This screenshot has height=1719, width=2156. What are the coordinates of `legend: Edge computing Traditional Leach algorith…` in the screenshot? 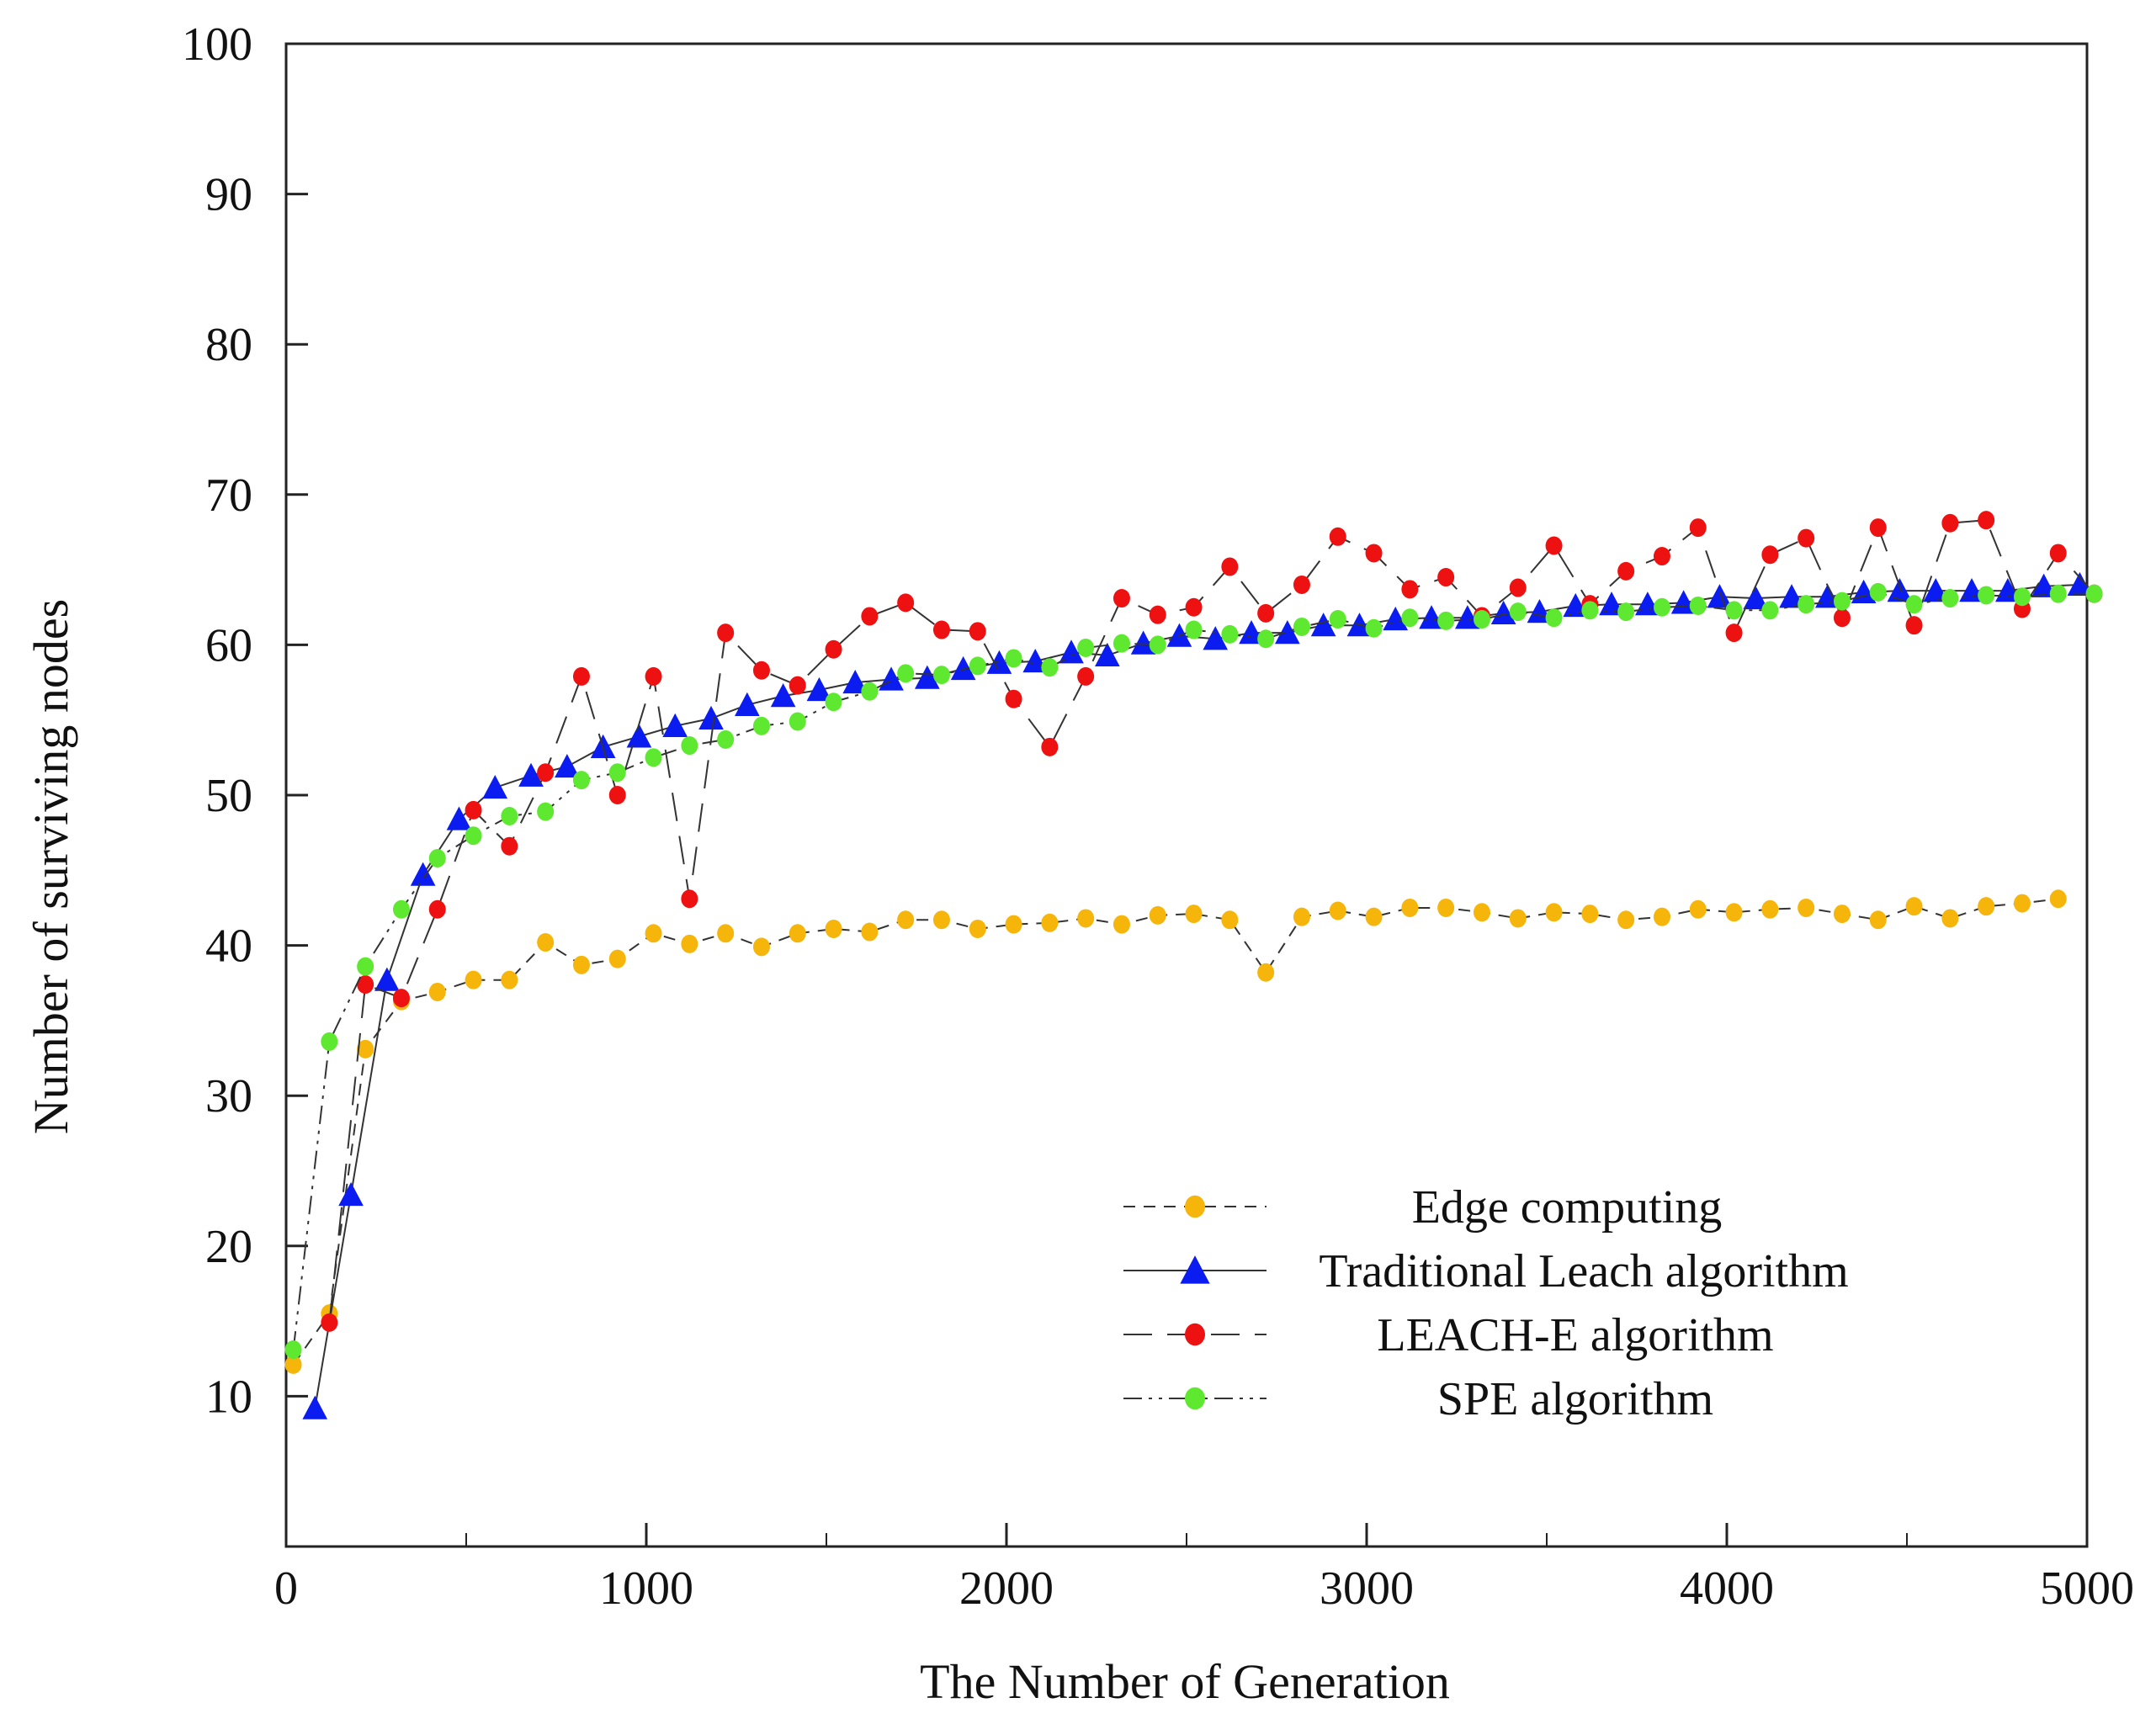 It's located at (1486, 1303).